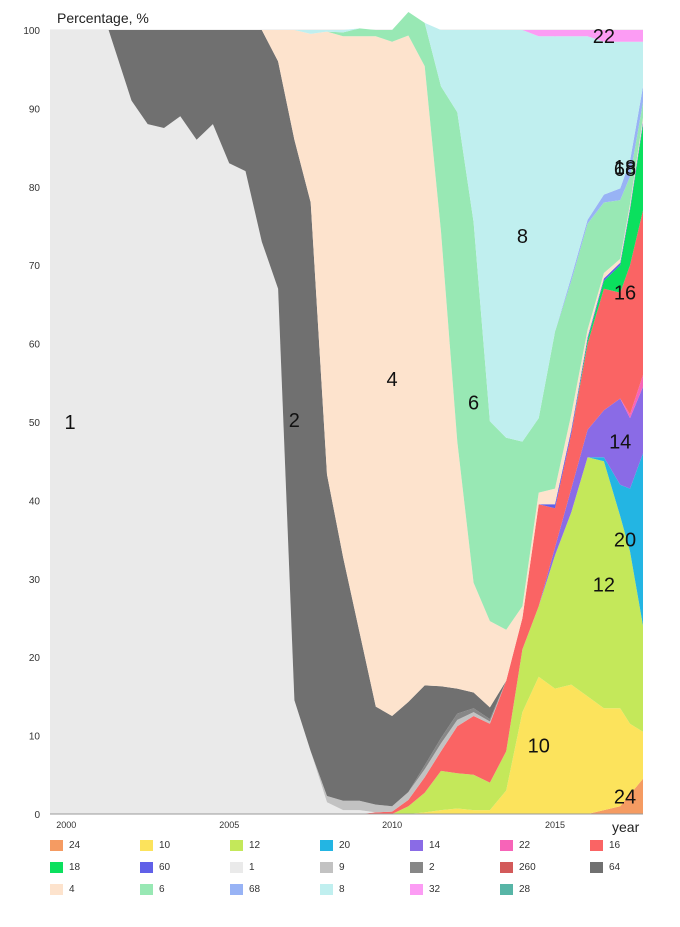 The height and width of the screenshot is (927, 680). What do you see at coordinates (72, 889) in the screenshot?
I see `legend-label: 4` at bounding box center [72, 889].